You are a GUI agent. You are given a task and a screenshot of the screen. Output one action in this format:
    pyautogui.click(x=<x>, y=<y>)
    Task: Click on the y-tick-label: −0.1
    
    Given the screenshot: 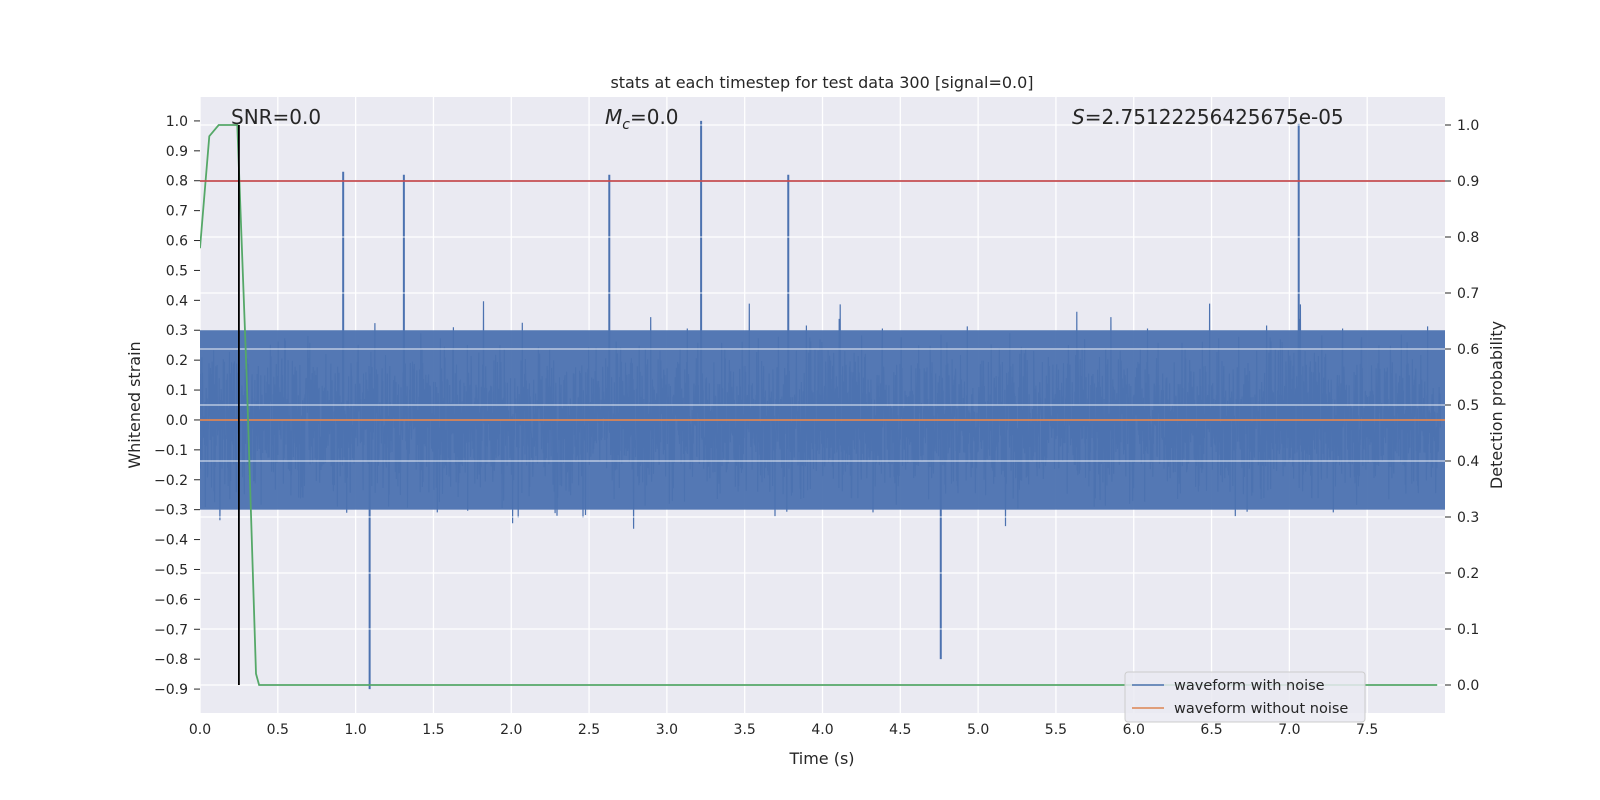 What is the action you would take?
    pyautogui.click(x=171, y=451)
    